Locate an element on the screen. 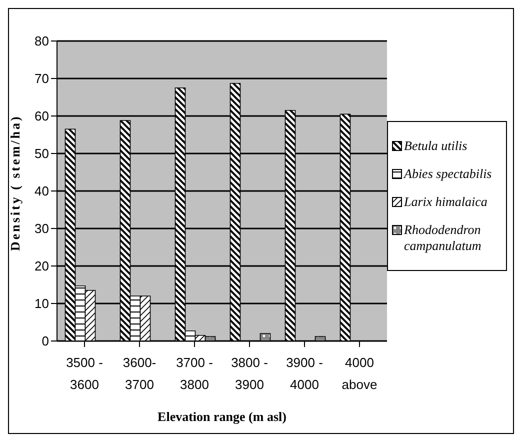  y-tick-label: 50 is located at coordinates (41, 154).